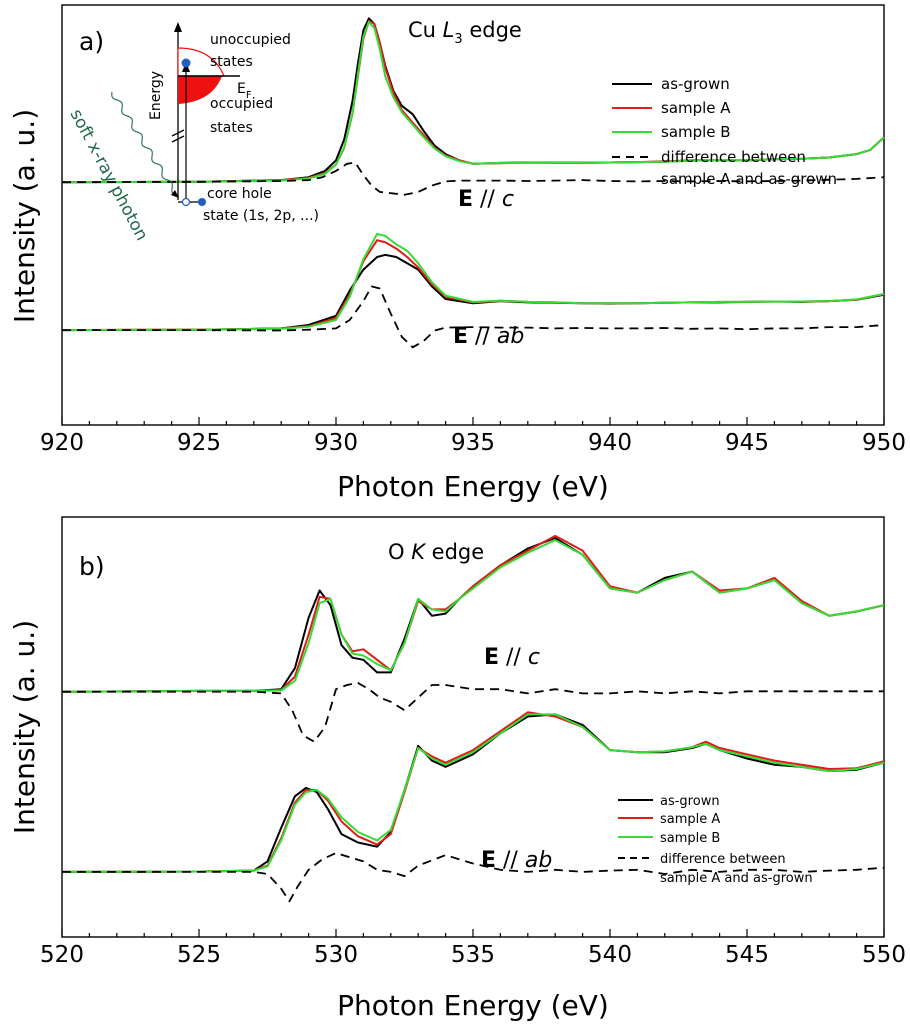 Image resolution: width=910 pixels, height=1026 pixels. What do you see at coordinates (473, 1005) in the screenshot?
I see `panel-b-x-axis-label: Photon Energy (eV)` at bounding box center [473, 1005].